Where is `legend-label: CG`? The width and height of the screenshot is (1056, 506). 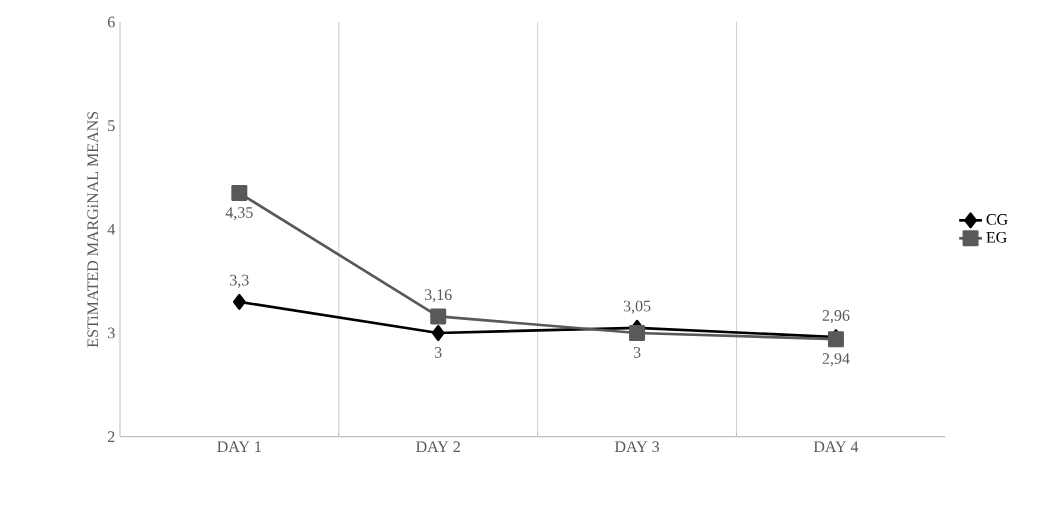
legend-label: CG is located at coordinates (997, 219).